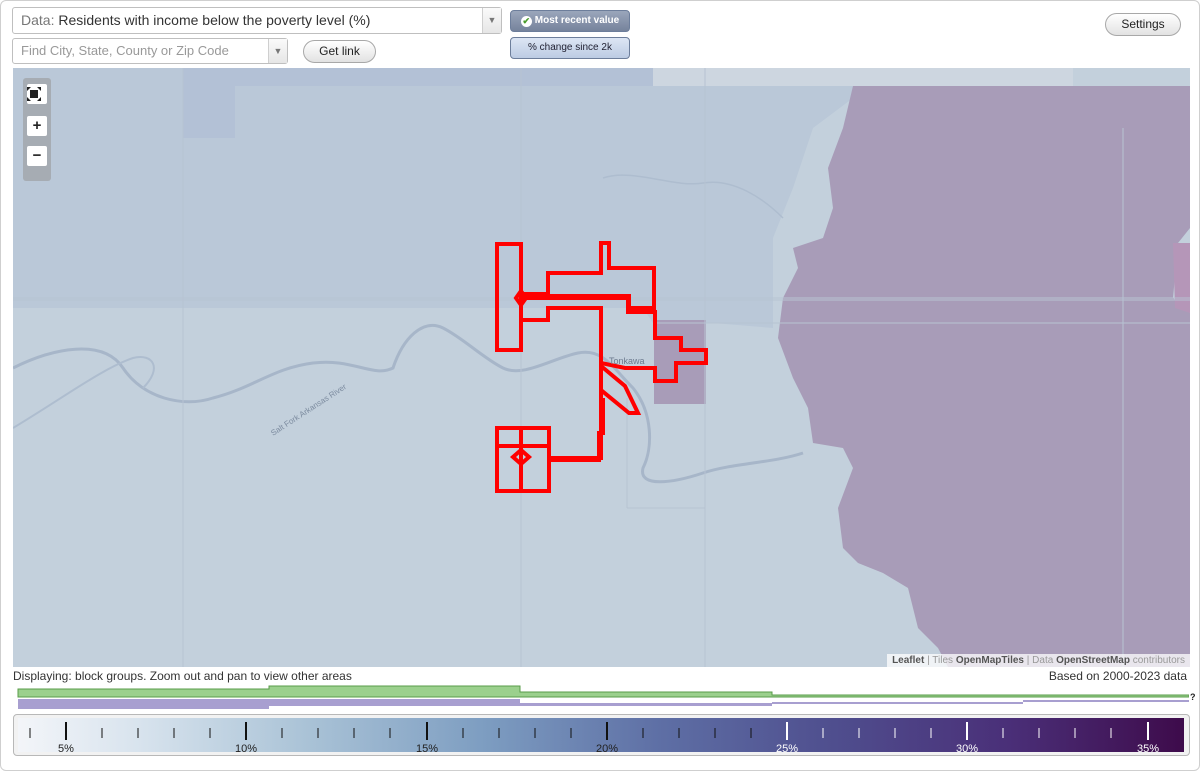 The image size is (1200, 771). I want to click on data-years-note: Based on 2000-2023 data, so click(1117, 676).